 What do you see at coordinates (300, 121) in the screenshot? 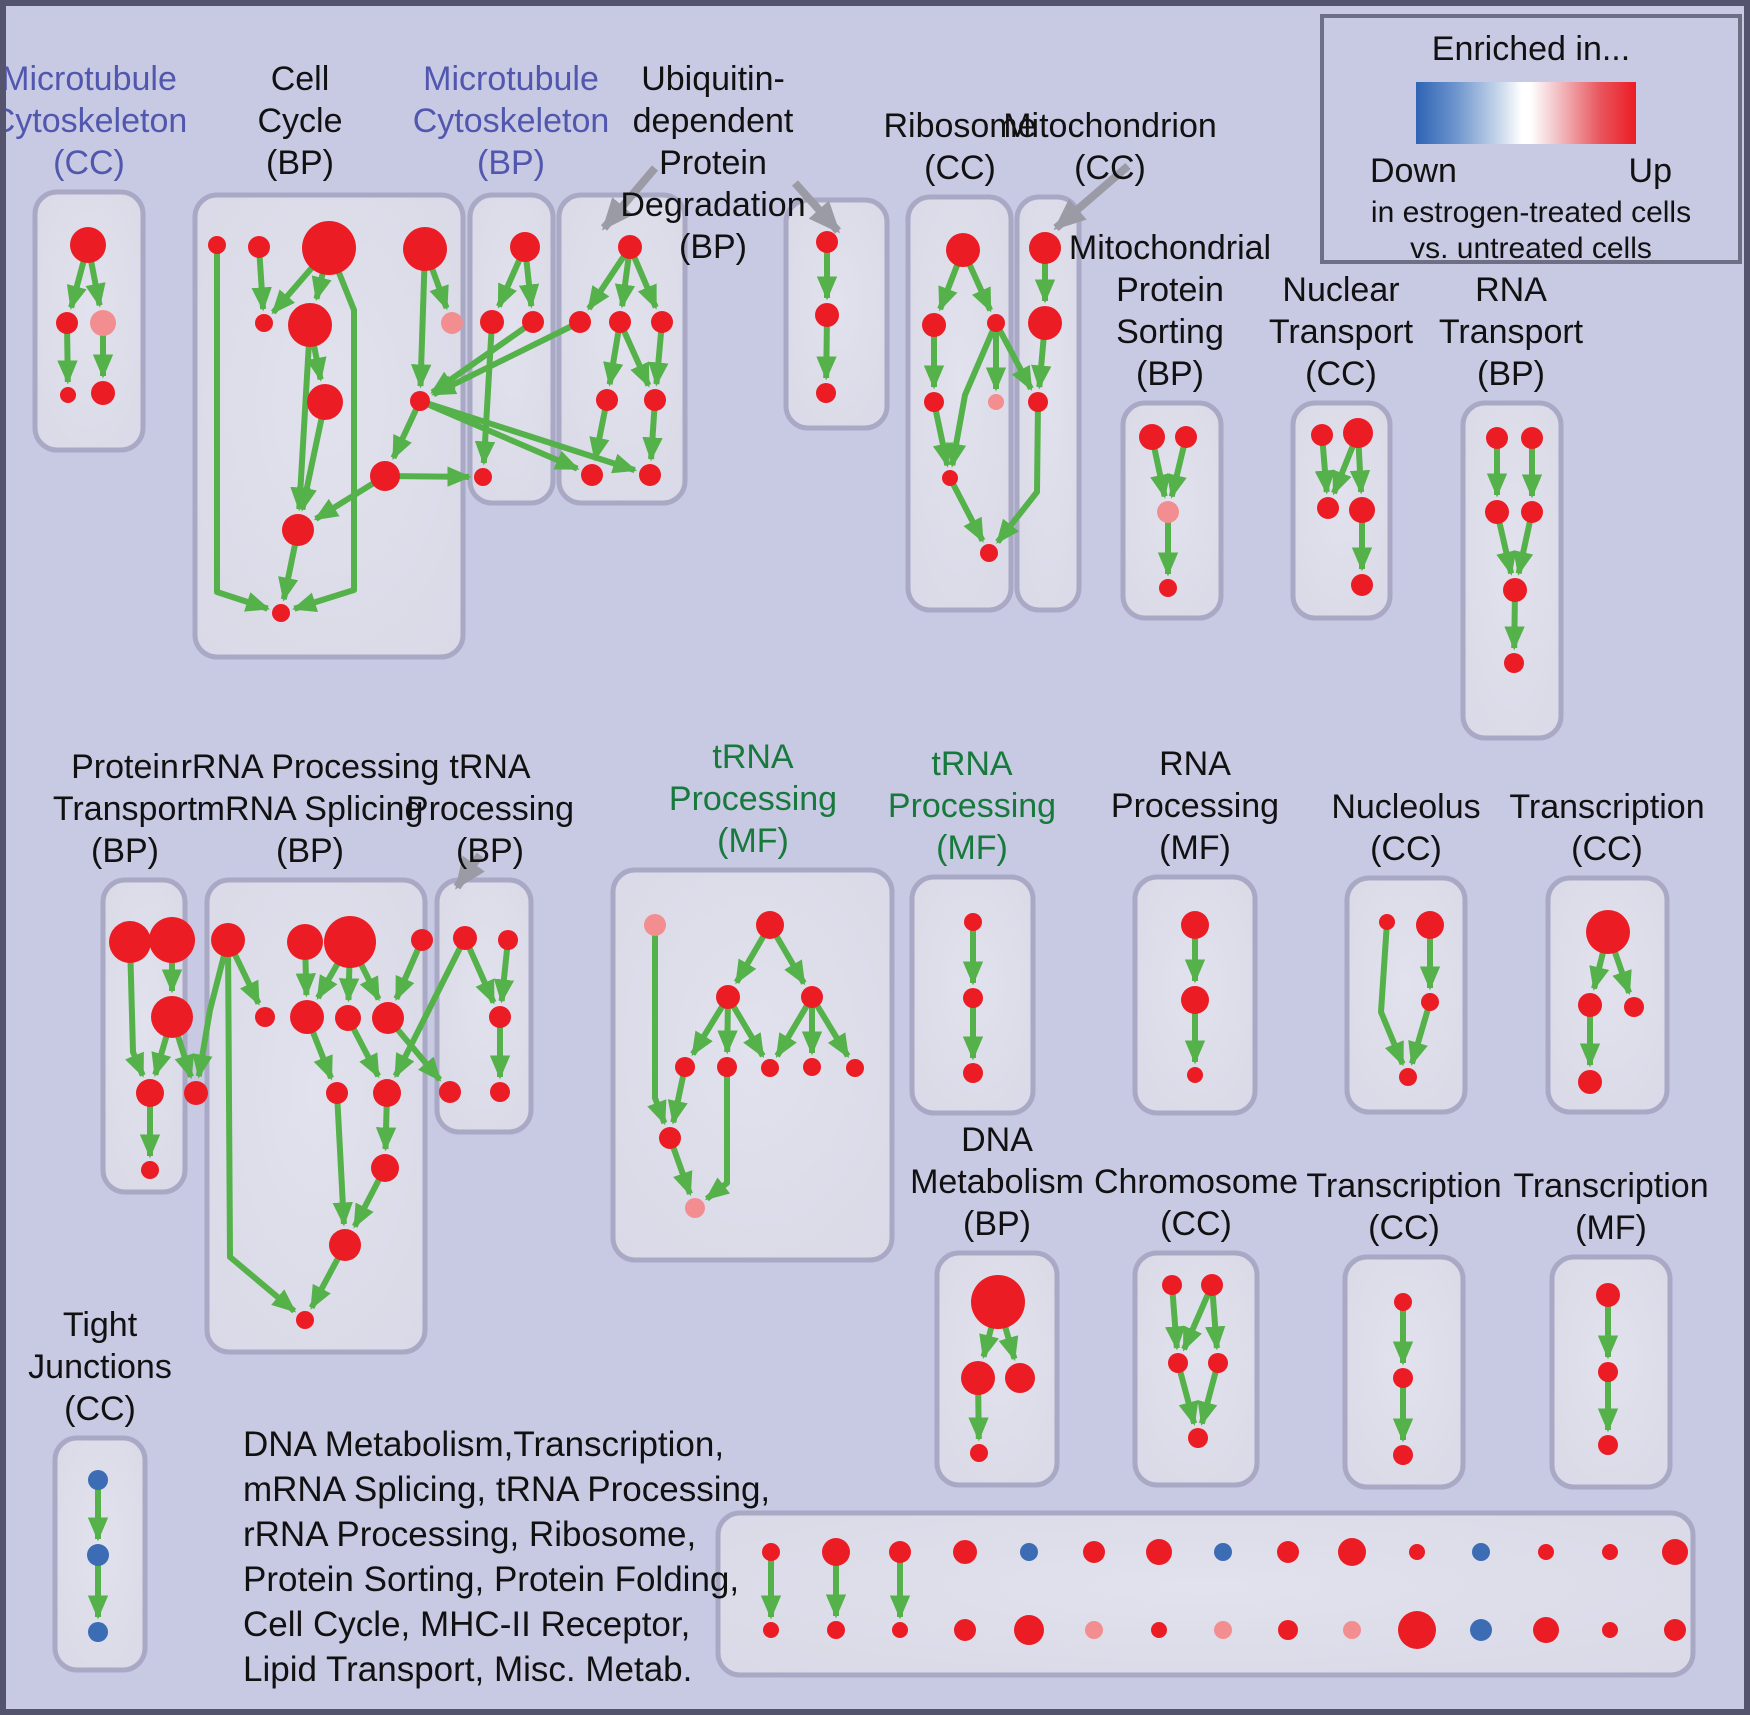
I see `label-cell-cycle-bp: Cell Cycle (BP)` at bounding box center [300, 121].